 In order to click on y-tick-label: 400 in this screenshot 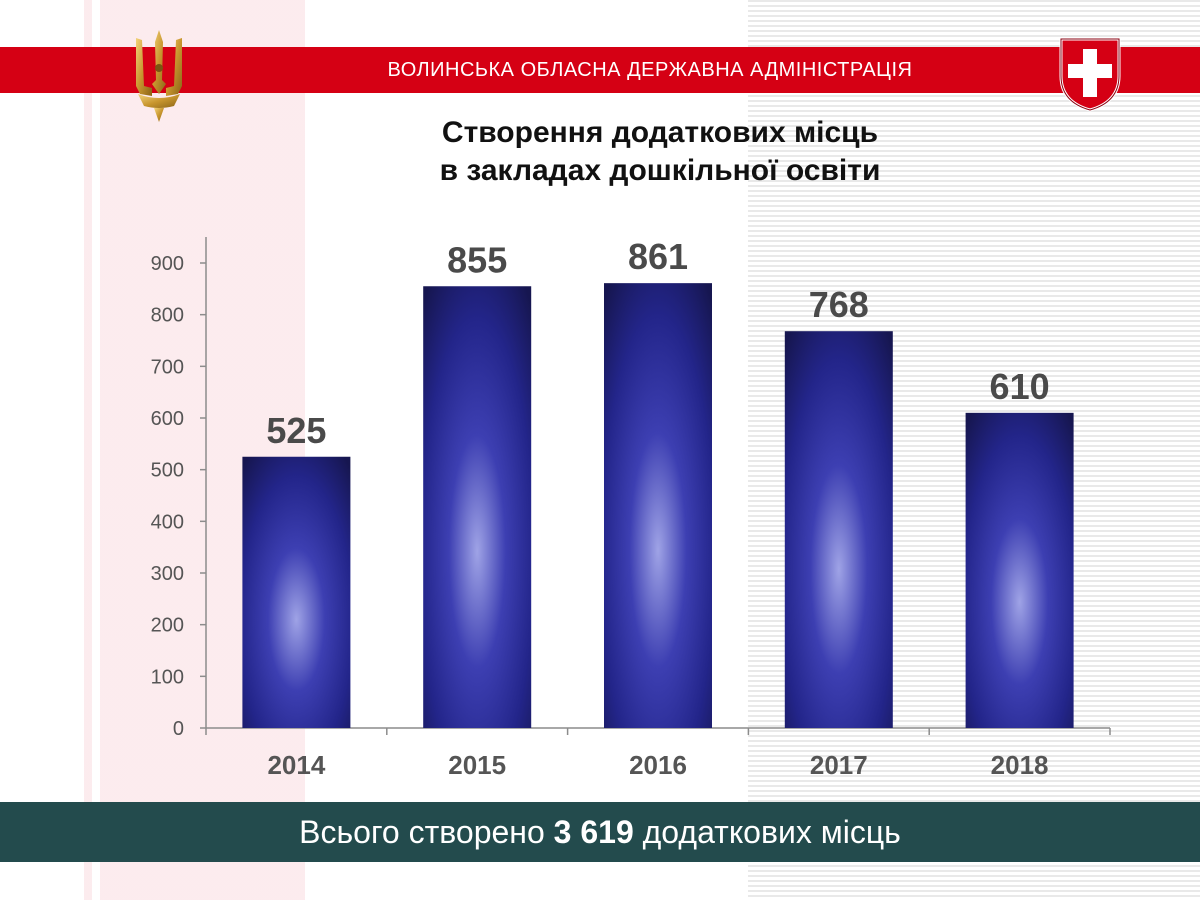, I will do `click(167, 522)`.